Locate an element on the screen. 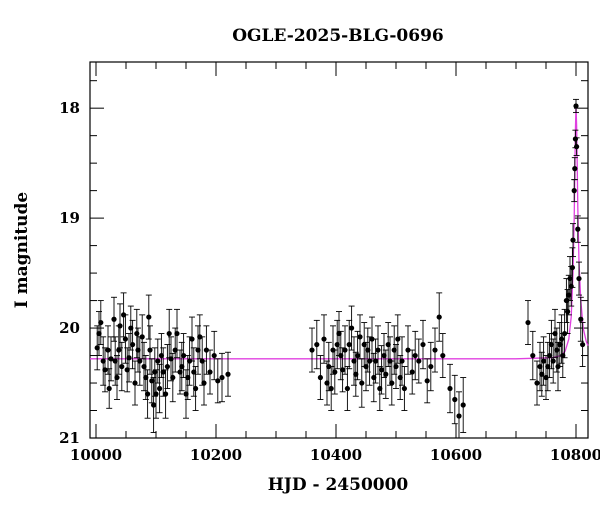 The image size is (600, 512). y-tick-label: 19 is located at coordinates (69, 218).